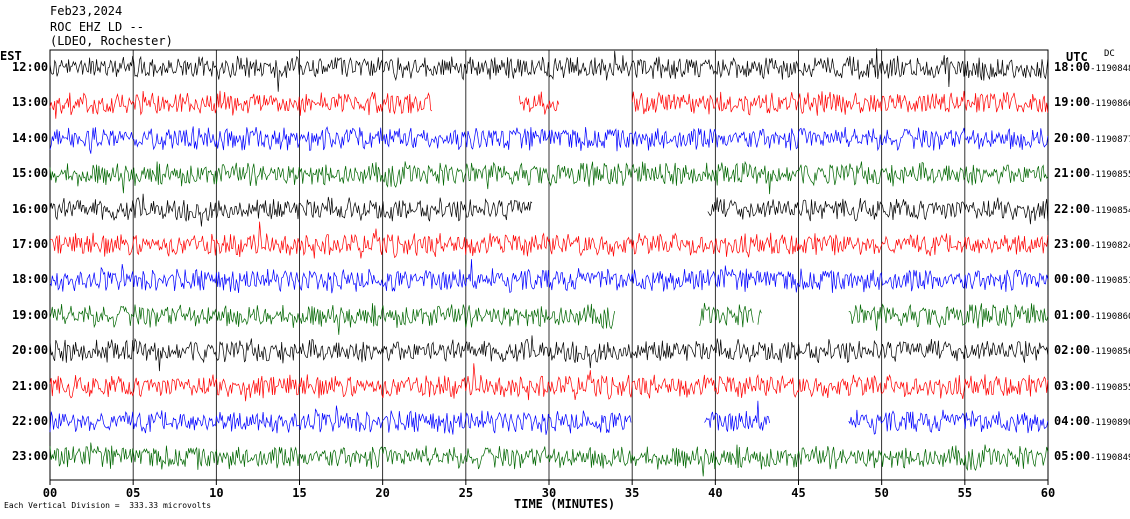 Image resolution: width=1130 pixels, height=519 pixels. What do you see at coordinates (1110, 246) in the screenshot?
I see `dc-offset: -1190824` at bounding box center [1110, 246].